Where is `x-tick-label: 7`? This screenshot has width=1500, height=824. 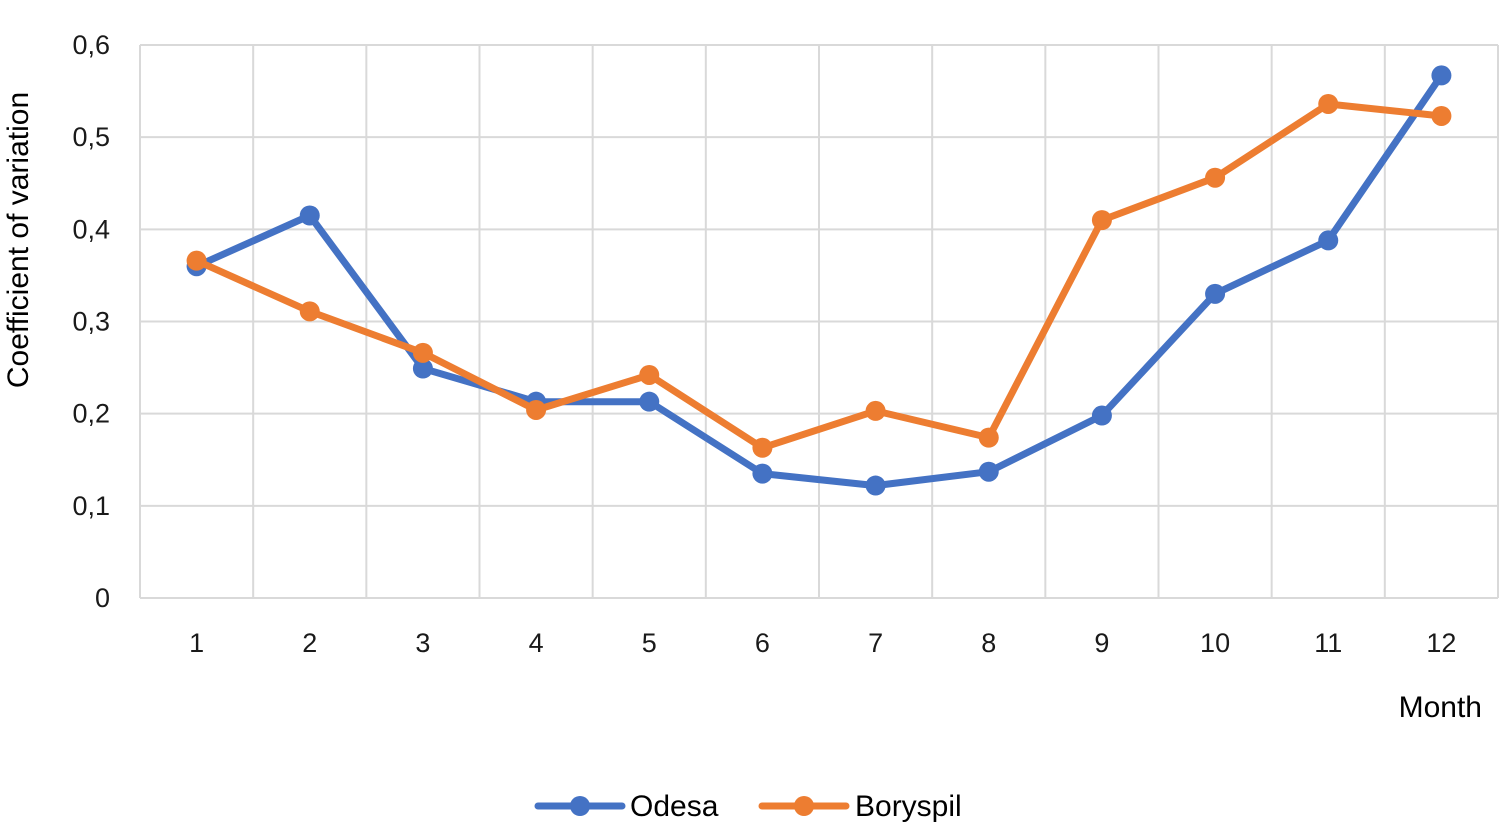
x-tick-label: 7 is located at coordinates (875, 643).